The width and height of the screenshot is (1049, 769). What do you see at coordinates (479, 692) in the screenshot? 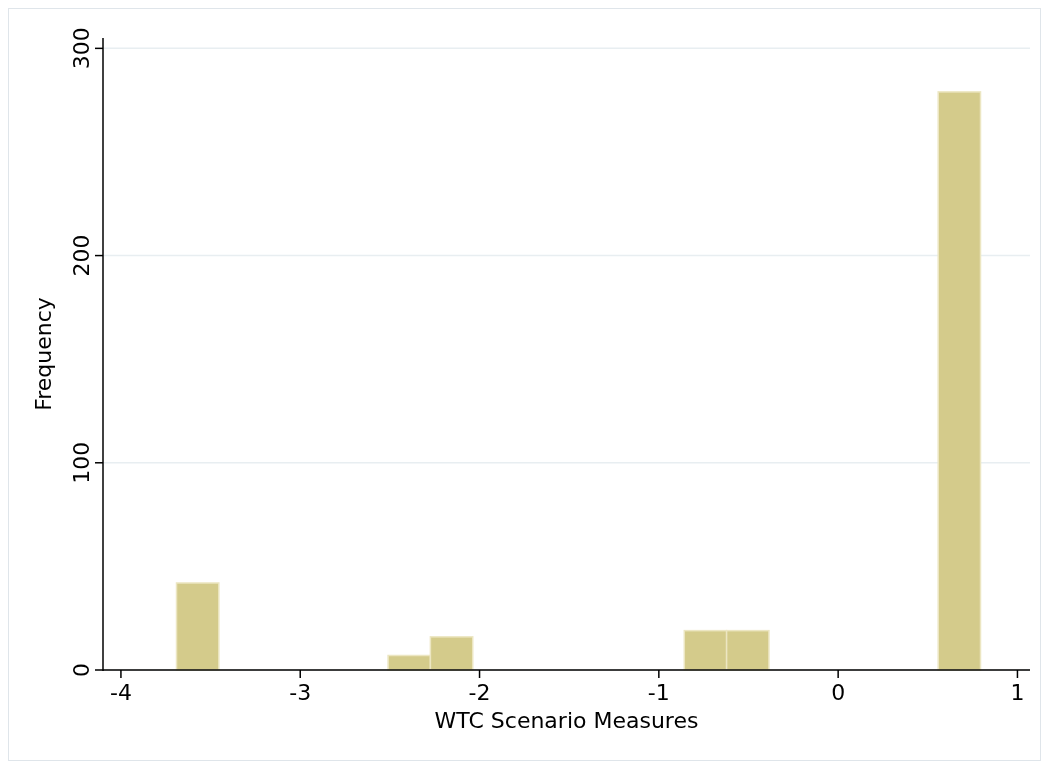
I see `x-tick-label: -2` at bounding box center [479, 692].